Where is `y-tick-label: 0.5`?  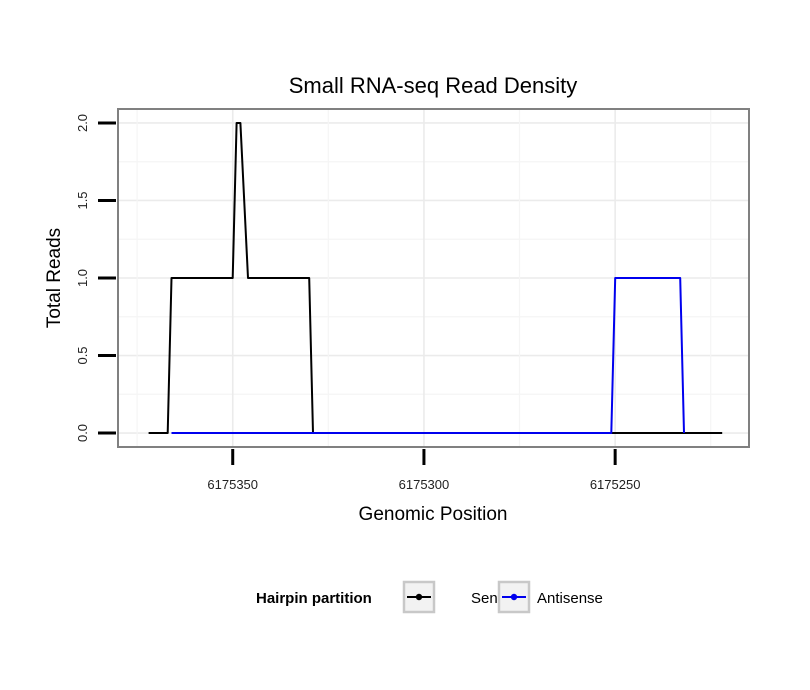 y-tick-label: 0.5 is located at coordinates (82, 355).